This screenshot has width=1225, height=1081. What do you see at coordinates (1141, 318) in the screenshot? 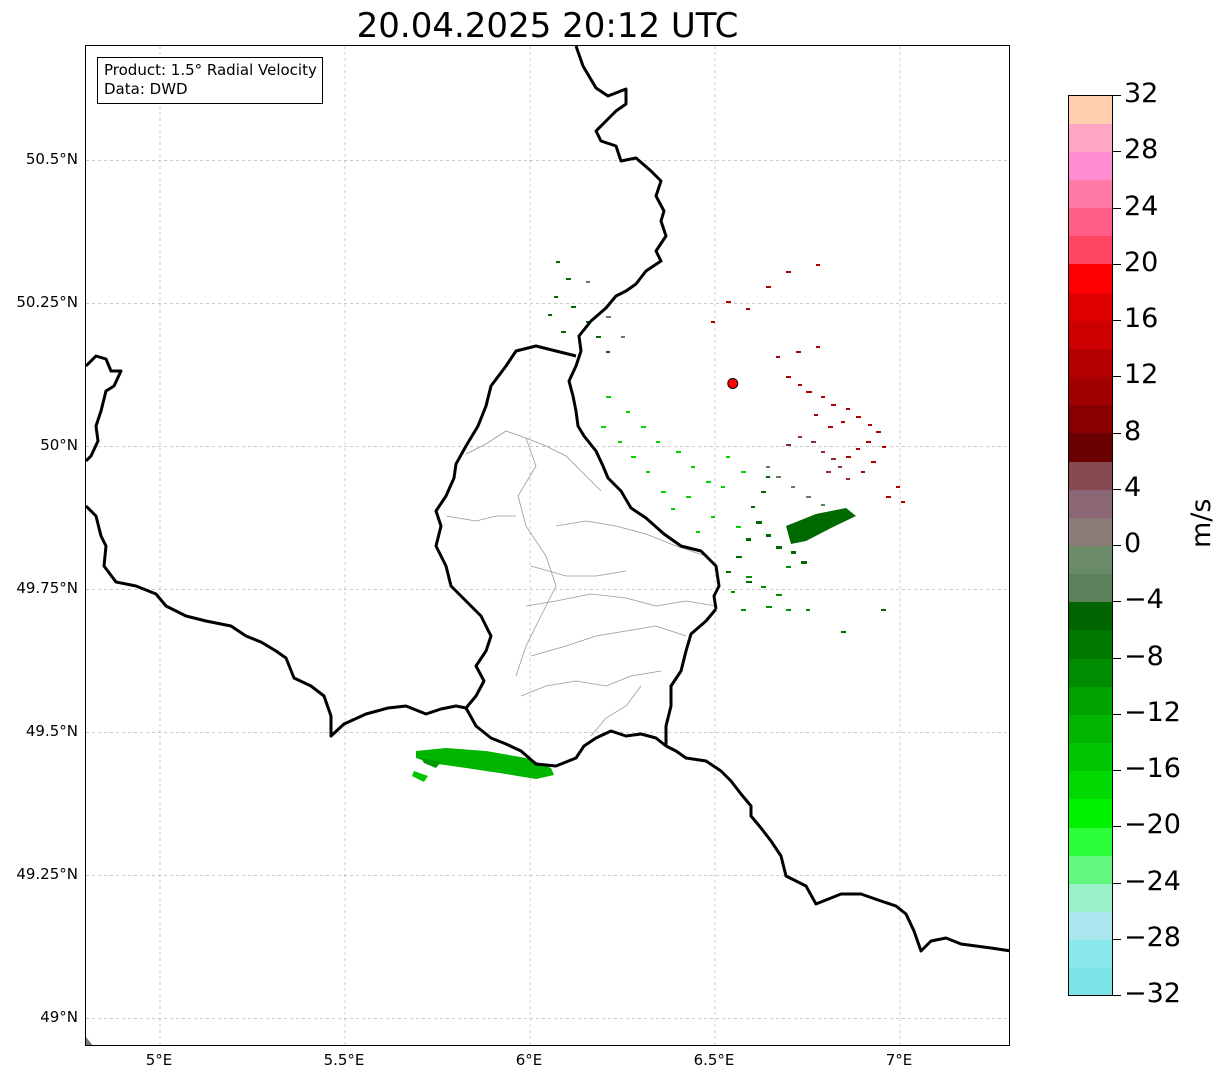
I see `colorbar-tick-label: 16` at bounding box center [1141, 318].